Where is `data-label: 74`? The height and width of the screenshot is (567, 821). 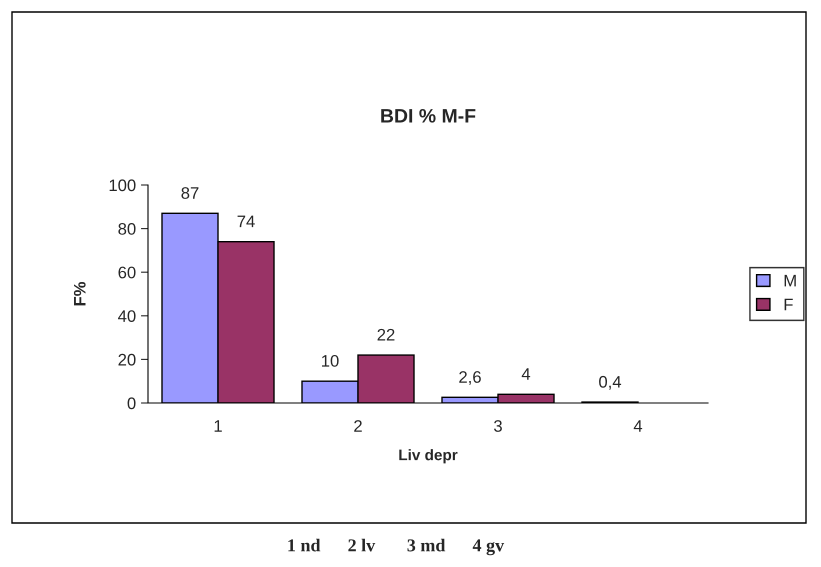 data-label: 74 is located at coordinates (246, 222).